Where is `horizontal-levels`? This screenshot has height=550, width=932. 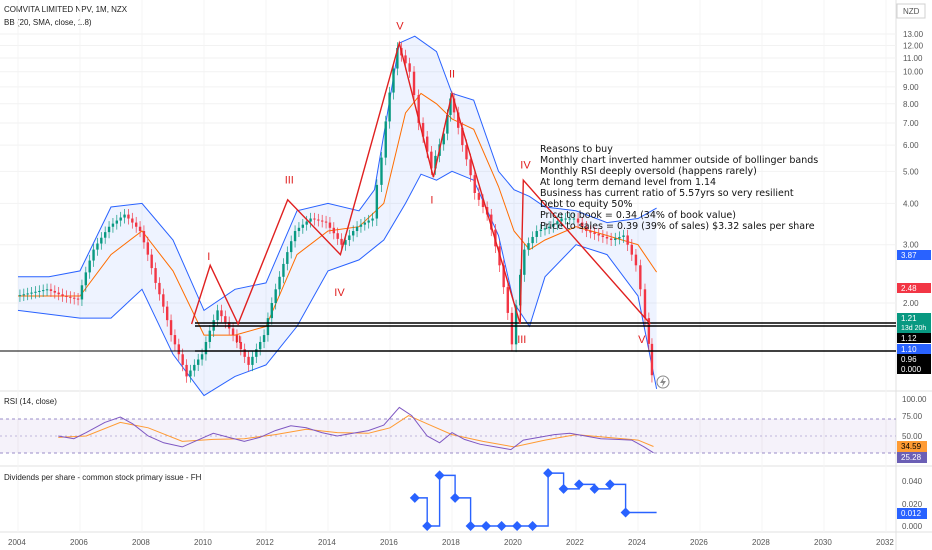 horizontal-levels is located at coordinates (448, 337).